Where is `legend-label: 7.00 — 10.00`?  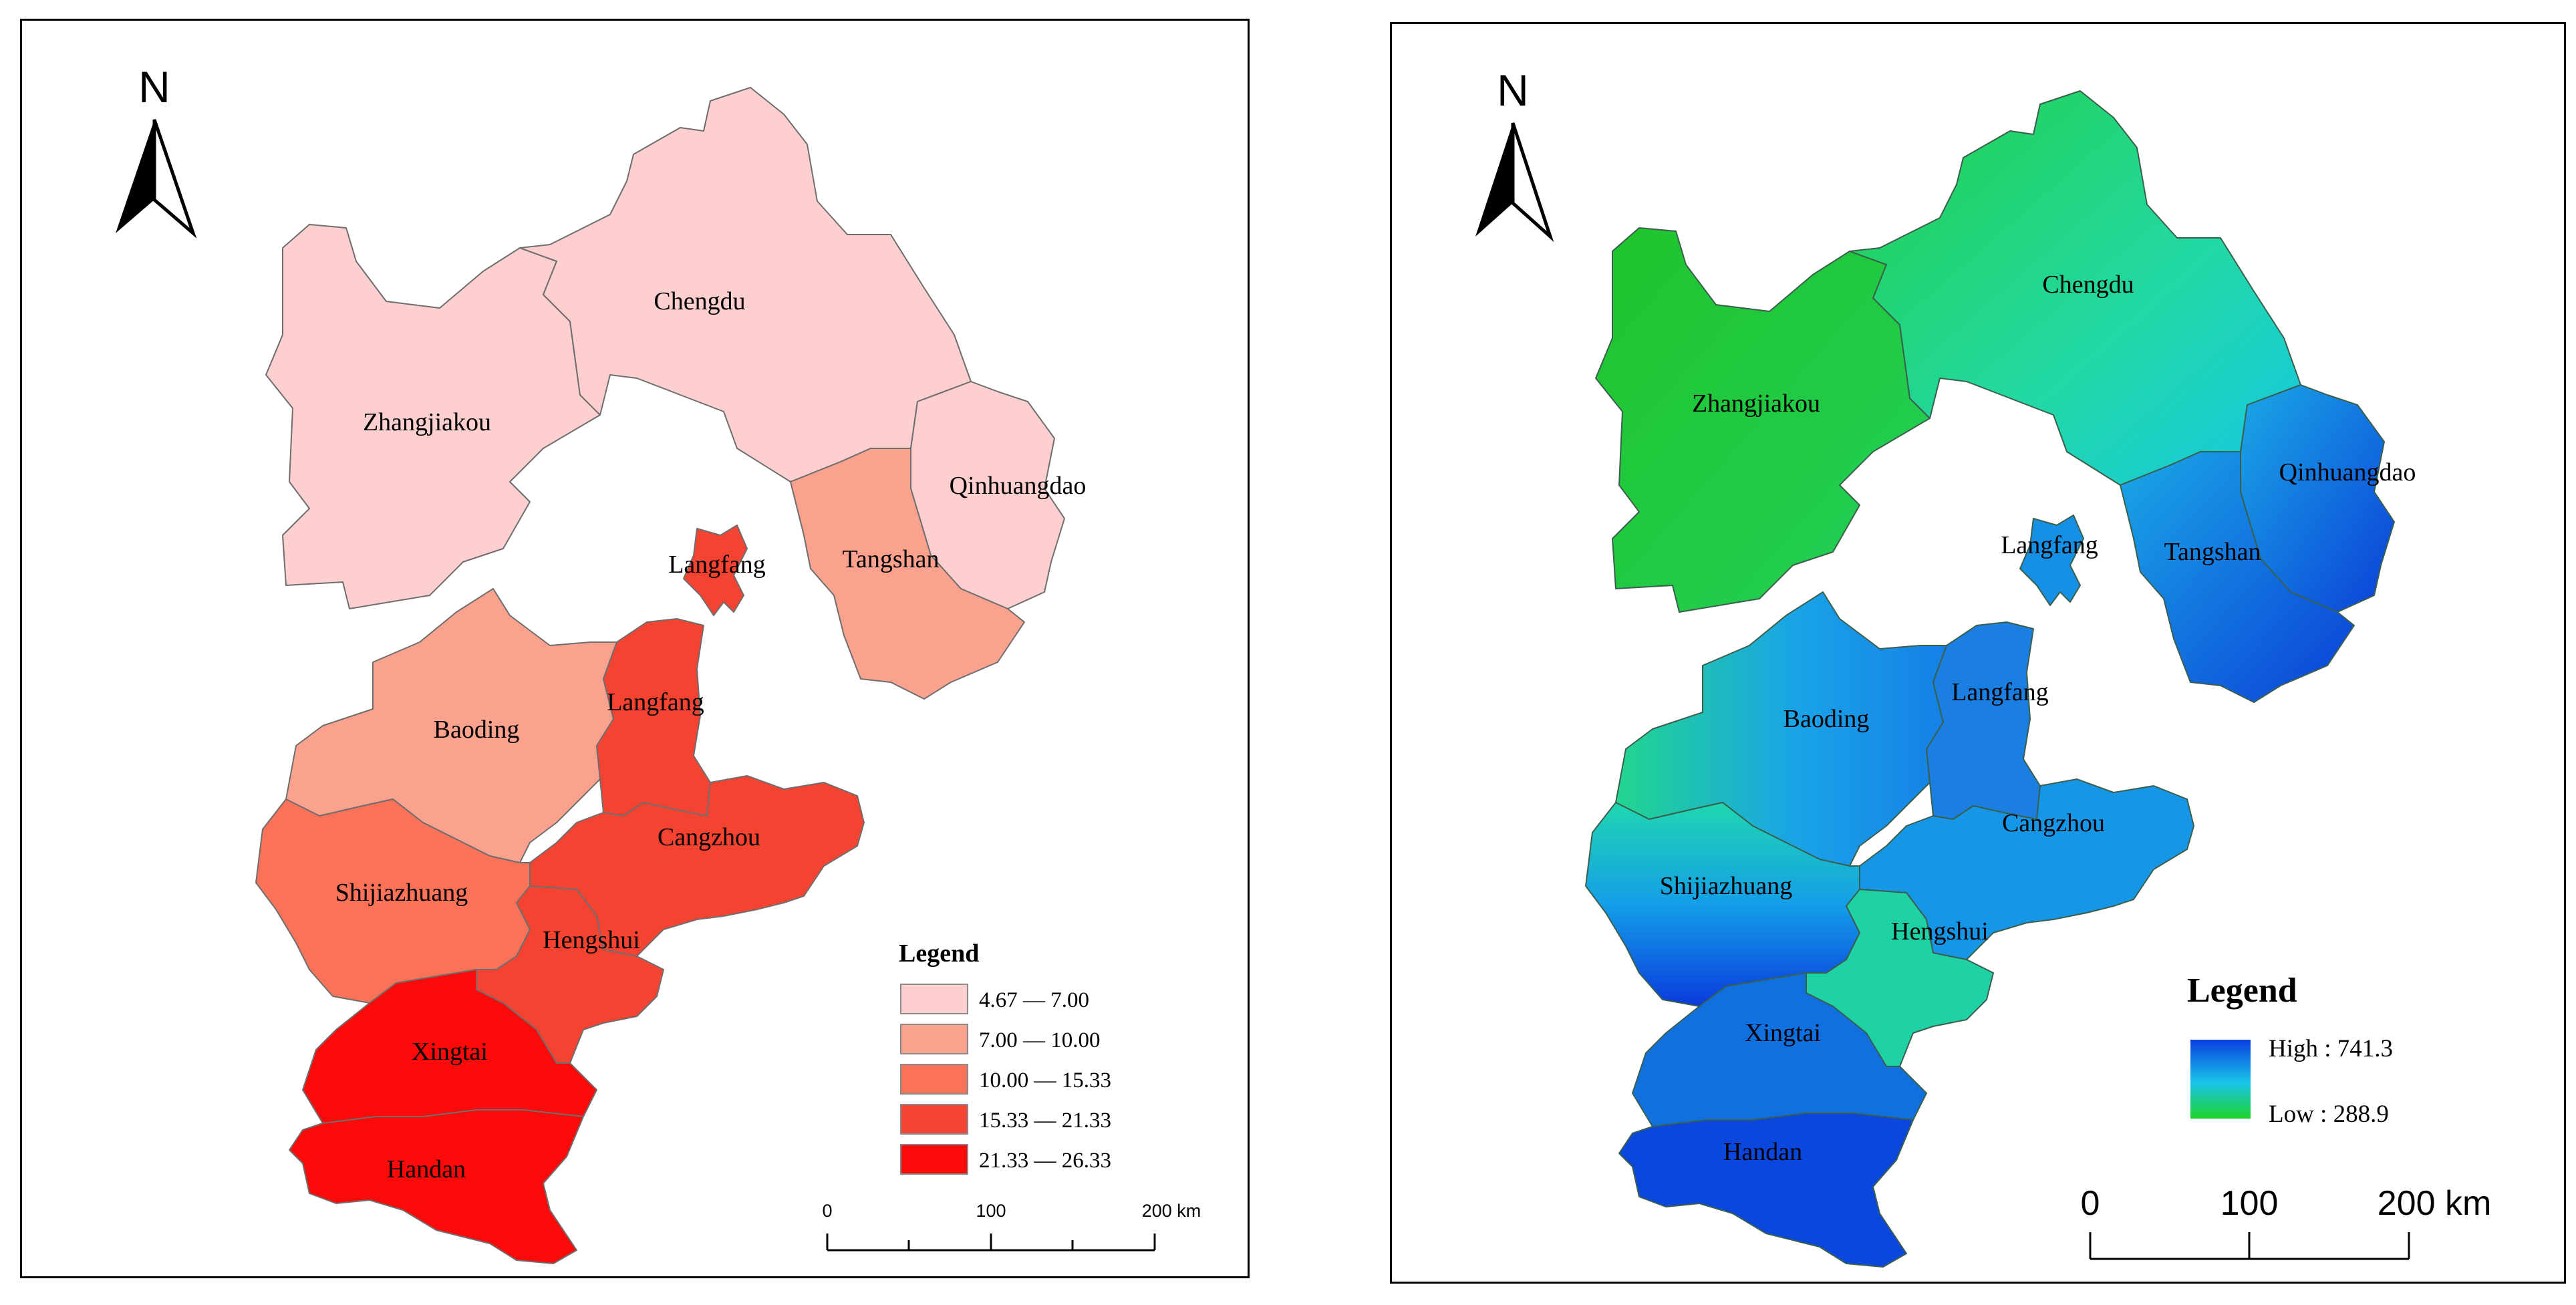 legend-label: 7.00 — 10.00 is located at coordinates (1040, 1040).